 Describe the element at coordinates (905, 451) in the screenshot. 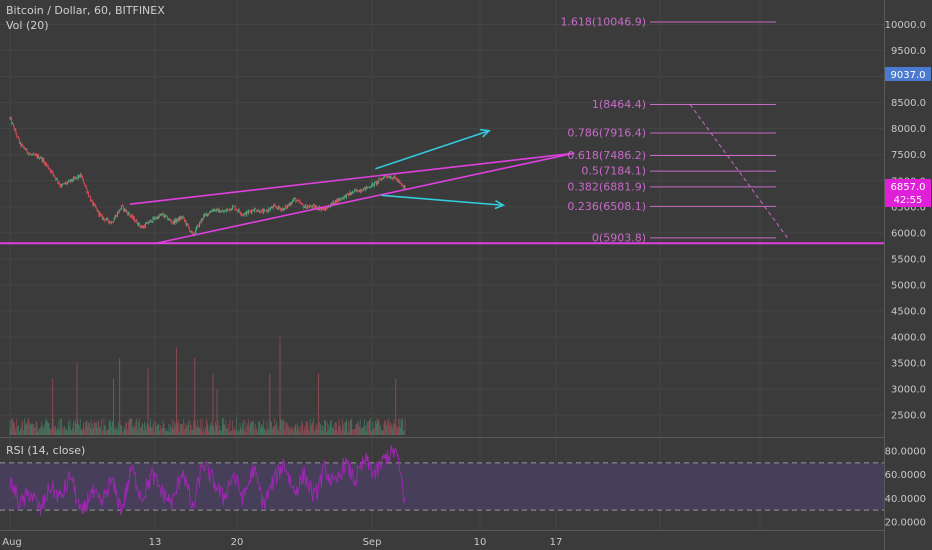

I see `rsi-tick-label: 80.0000` at that location.